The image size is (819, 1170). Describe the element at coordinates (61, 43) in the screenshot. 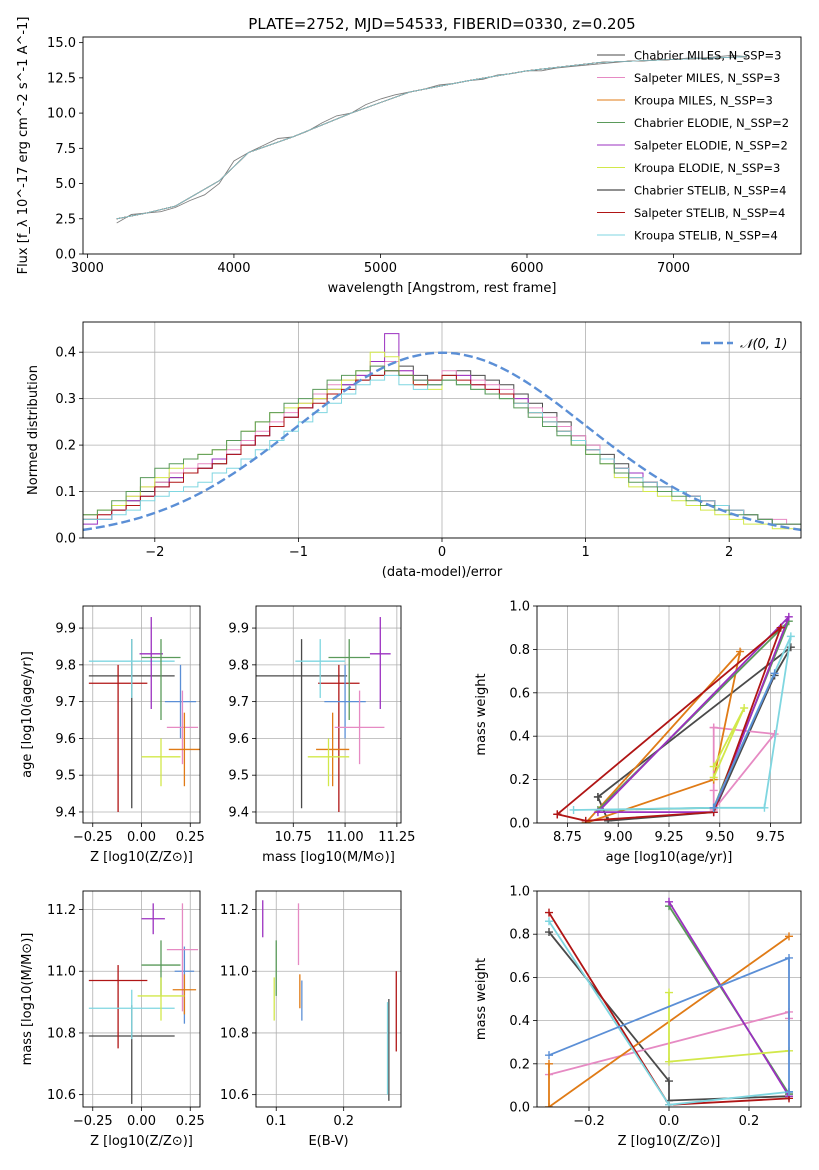

I see `y-tick-label: 15.0` at that location.